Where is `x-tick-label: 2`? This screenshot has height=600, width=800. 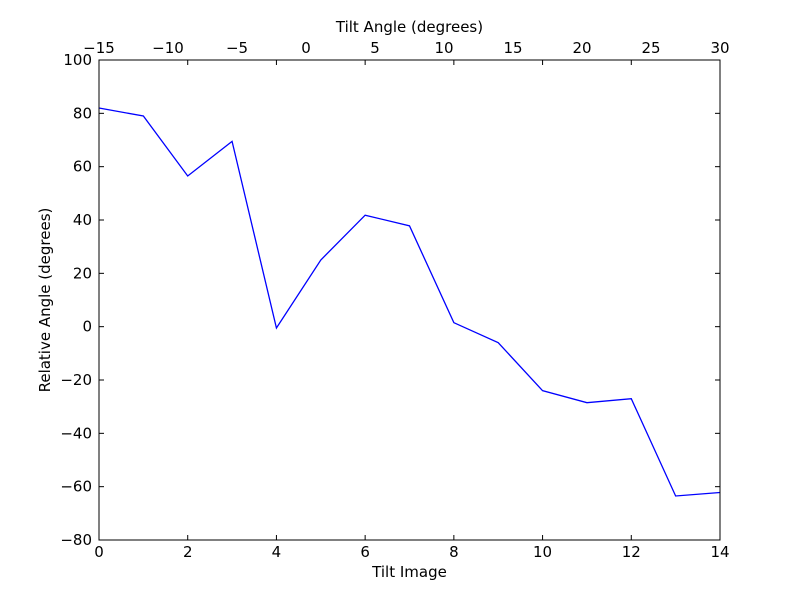
x-tick-label: 2 is located at coordinates (188, 552).